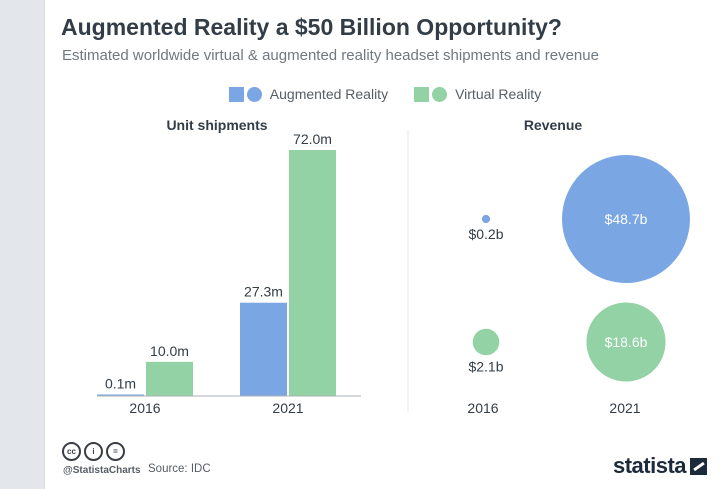  I want to click on legend-vr-label: Virtual Reality, so click(498, 94).